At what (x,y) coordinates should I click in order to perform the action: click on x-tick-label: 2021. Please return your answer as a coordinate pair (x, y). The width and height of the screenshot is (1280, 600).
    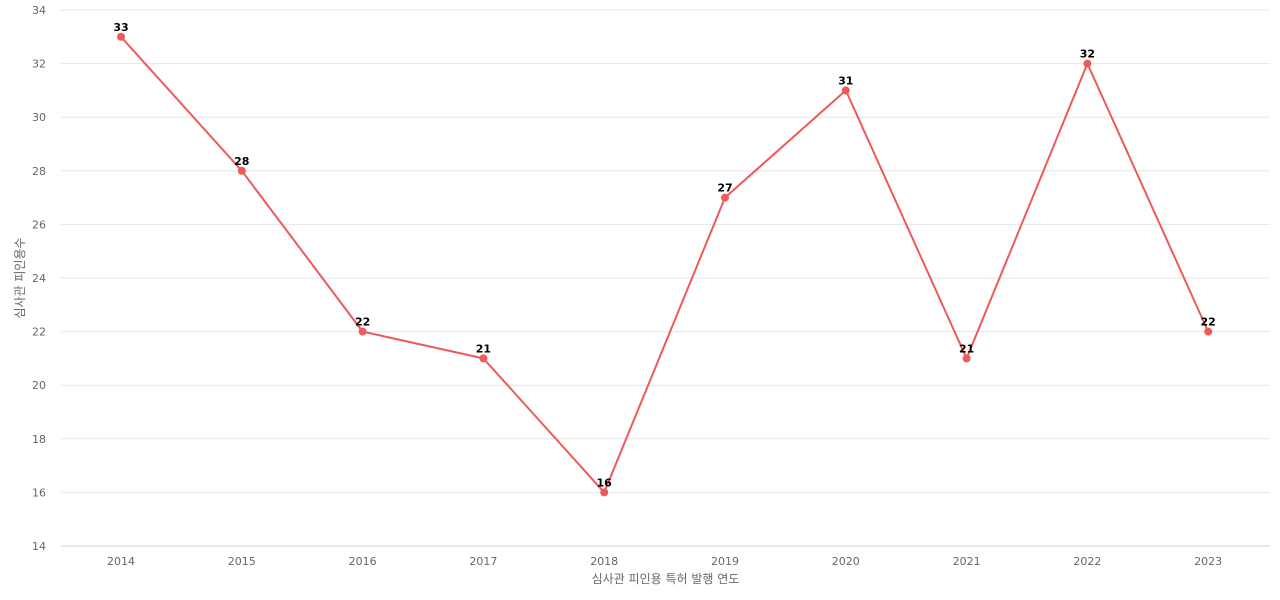
    Looking at the image, I should click on (967, 561).